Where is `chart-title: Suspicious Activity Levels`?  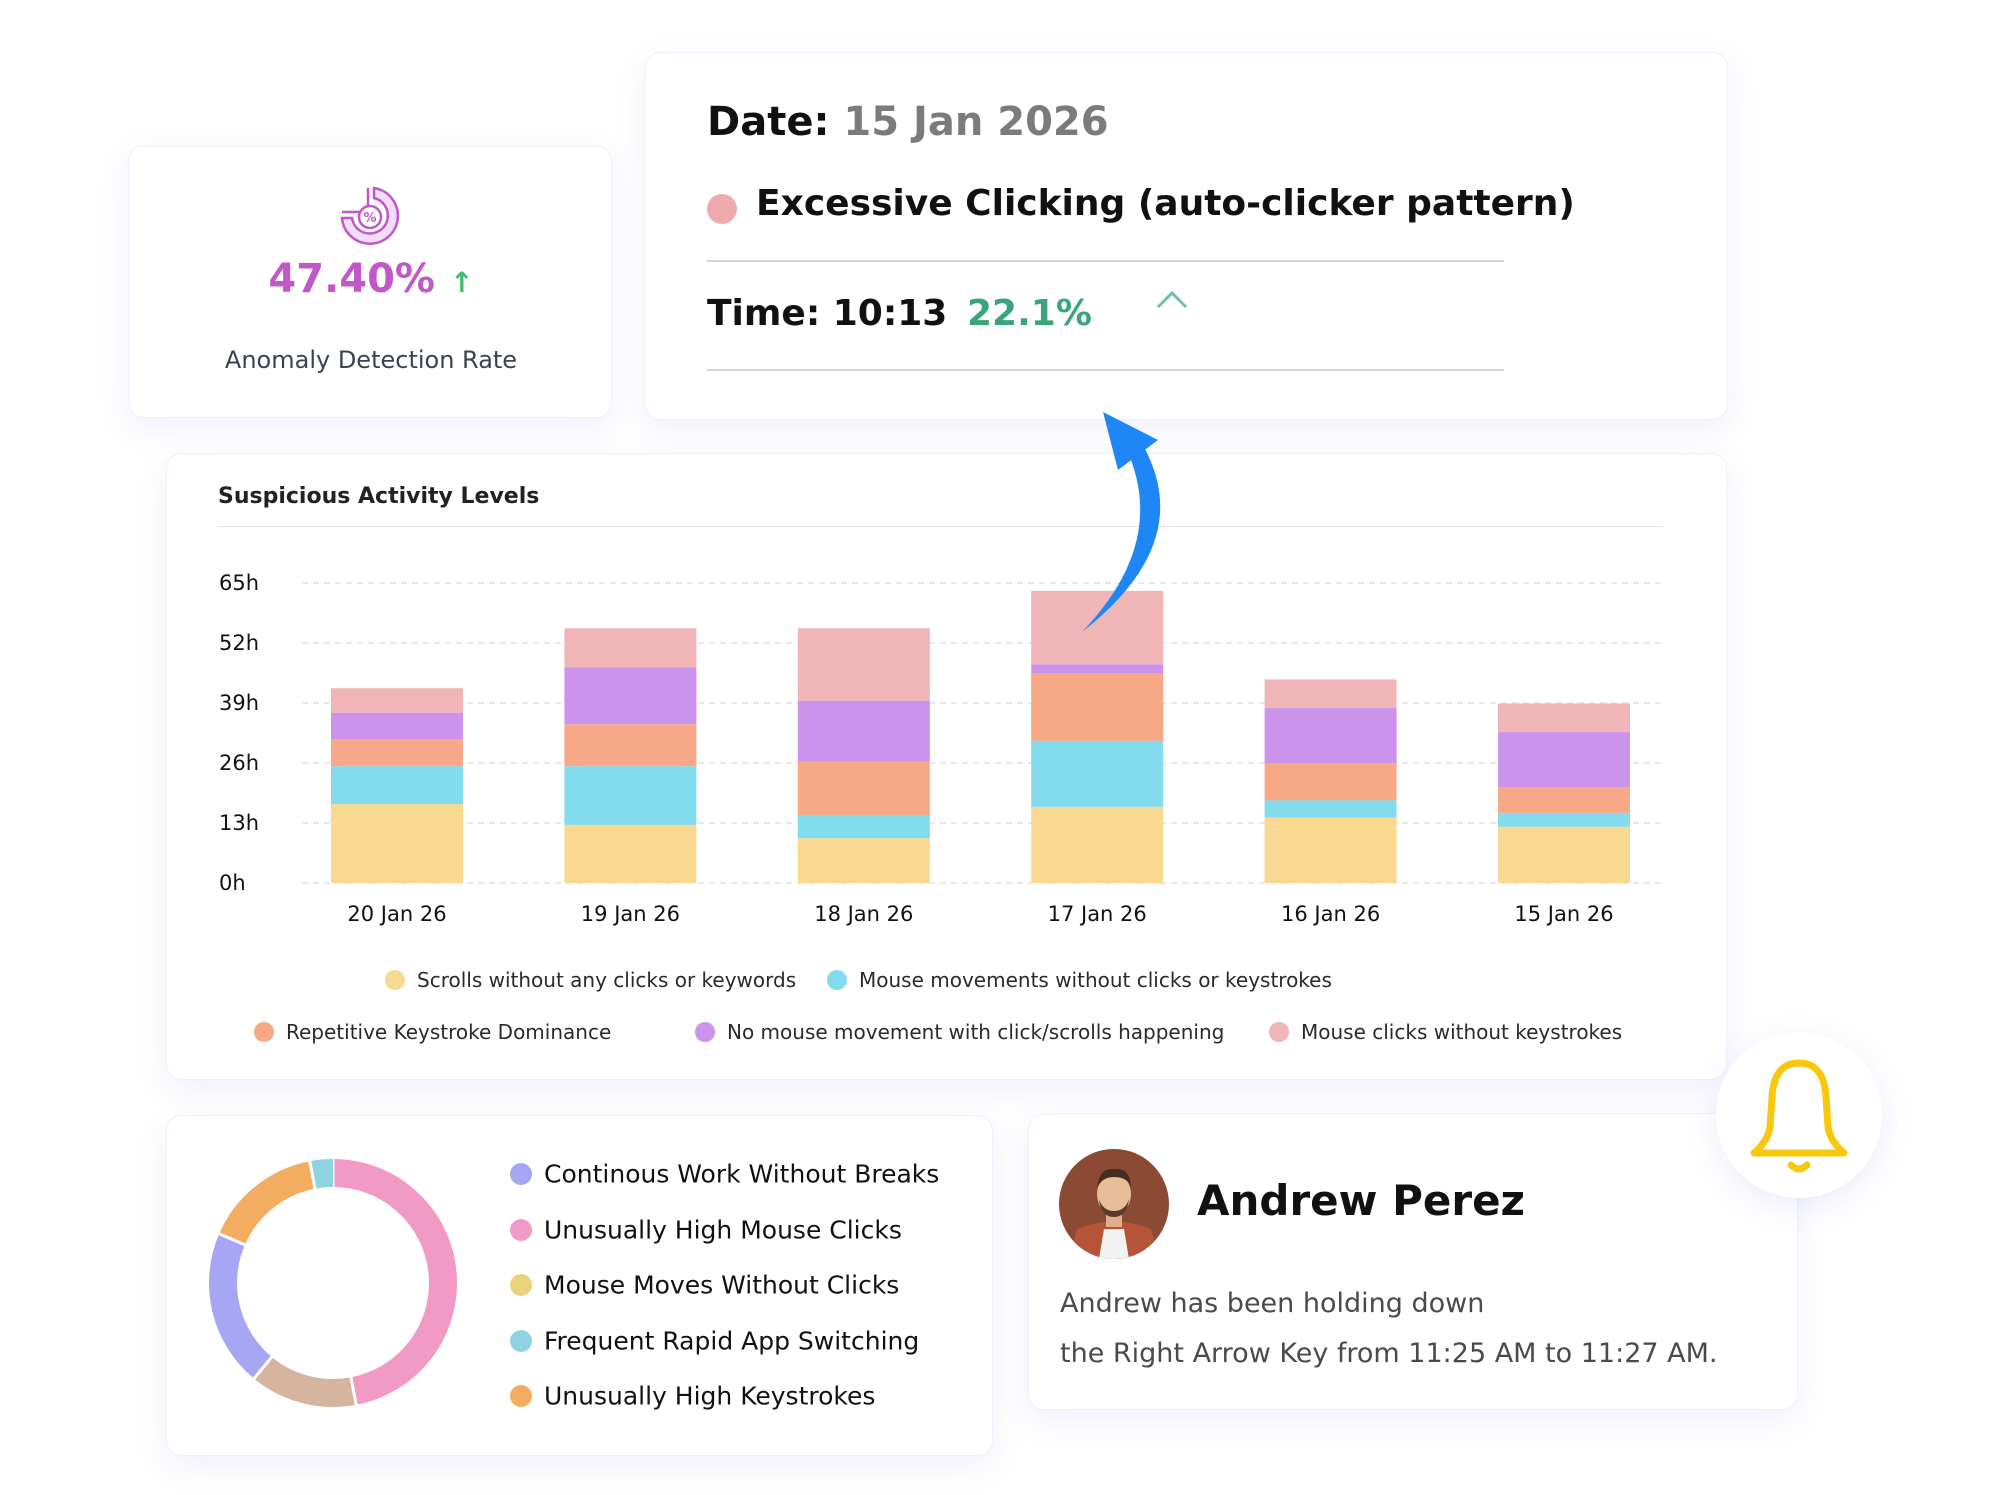 chart-title: Suspicious Activity Levels is located at coordinates (379, 496).